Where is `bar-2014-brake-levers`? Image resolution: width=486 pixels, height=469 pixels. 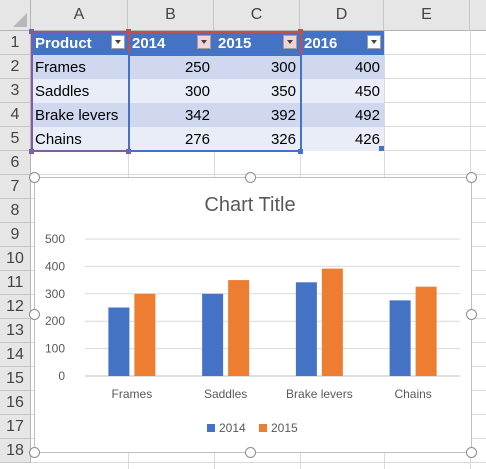
bar-2014-brake-levers is located at coordinates (306, 329).